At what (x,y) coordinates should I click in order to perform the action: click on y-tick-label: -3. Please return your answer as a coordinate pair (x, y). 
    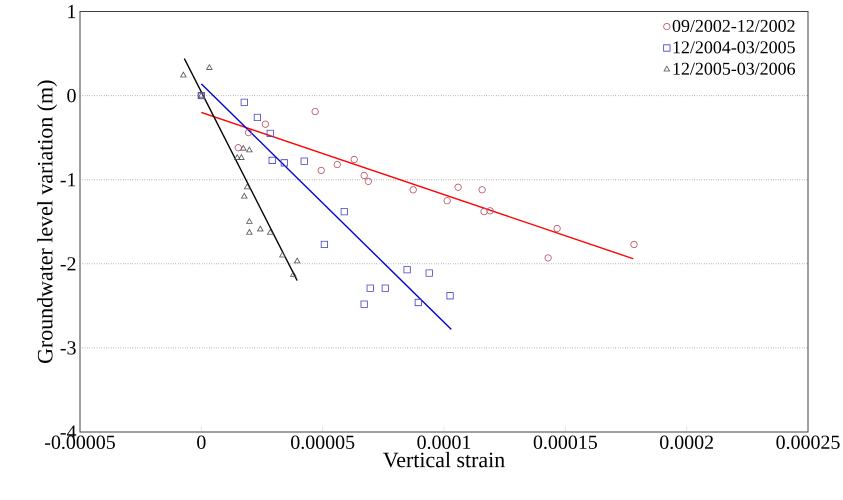
    Looking at the image, I should click on (68, 348).